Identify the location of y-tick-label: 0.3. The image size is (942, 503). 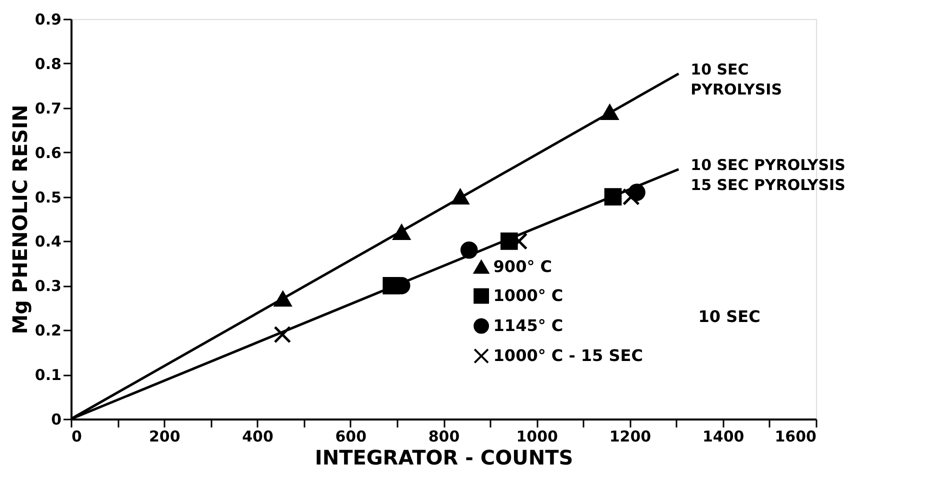
(48, 286).